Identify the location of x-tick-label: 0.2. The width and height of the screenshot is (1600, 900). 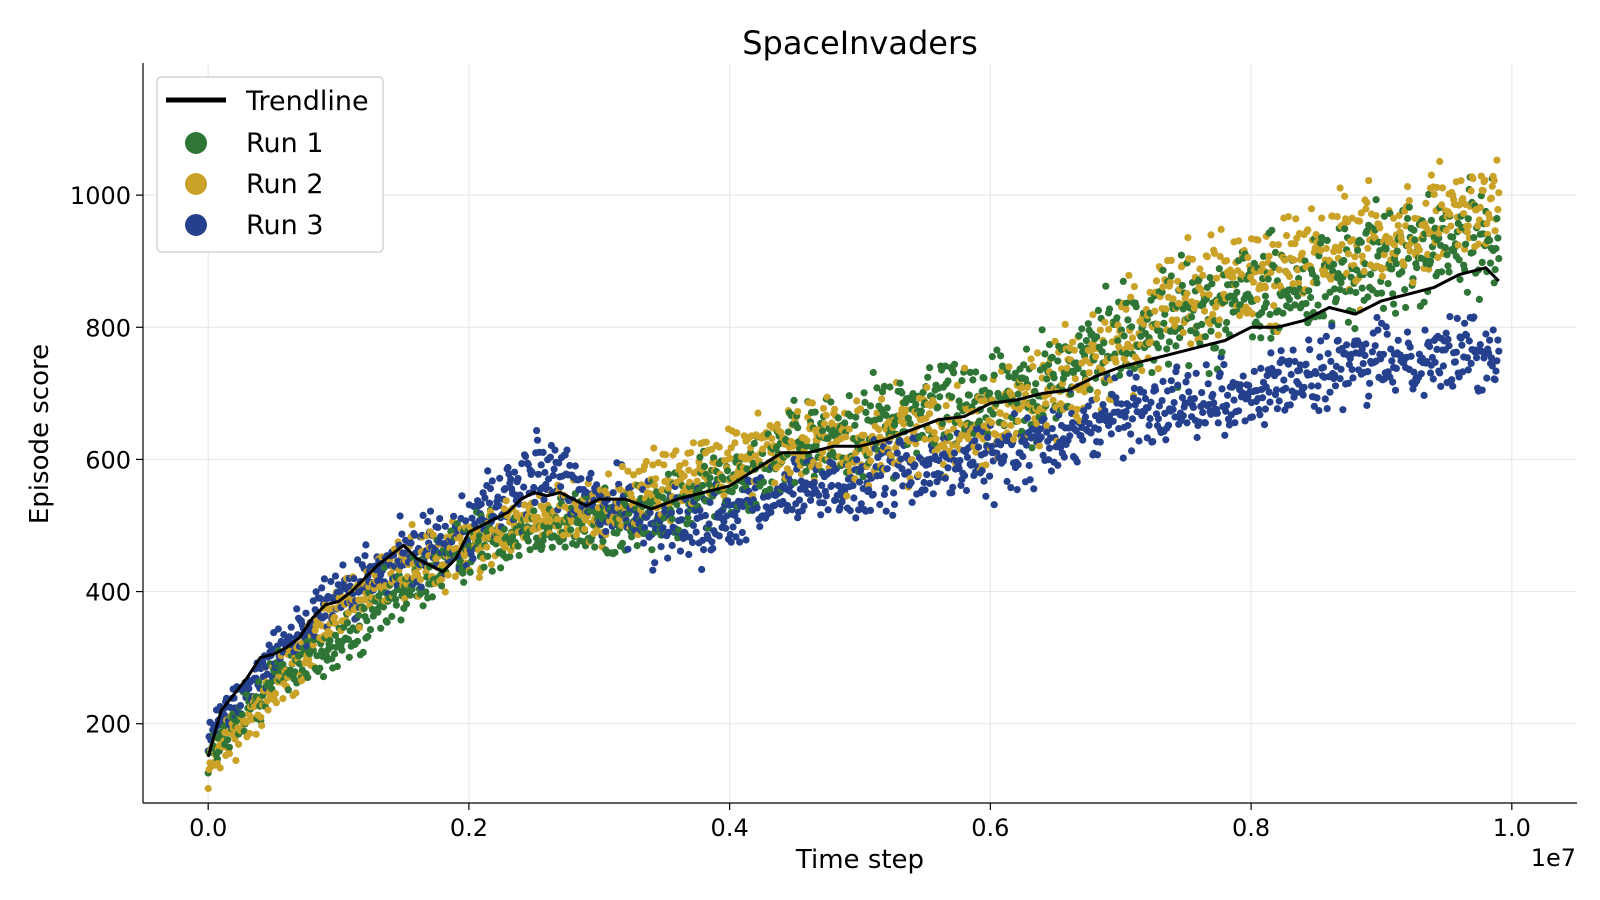
(469, 828).